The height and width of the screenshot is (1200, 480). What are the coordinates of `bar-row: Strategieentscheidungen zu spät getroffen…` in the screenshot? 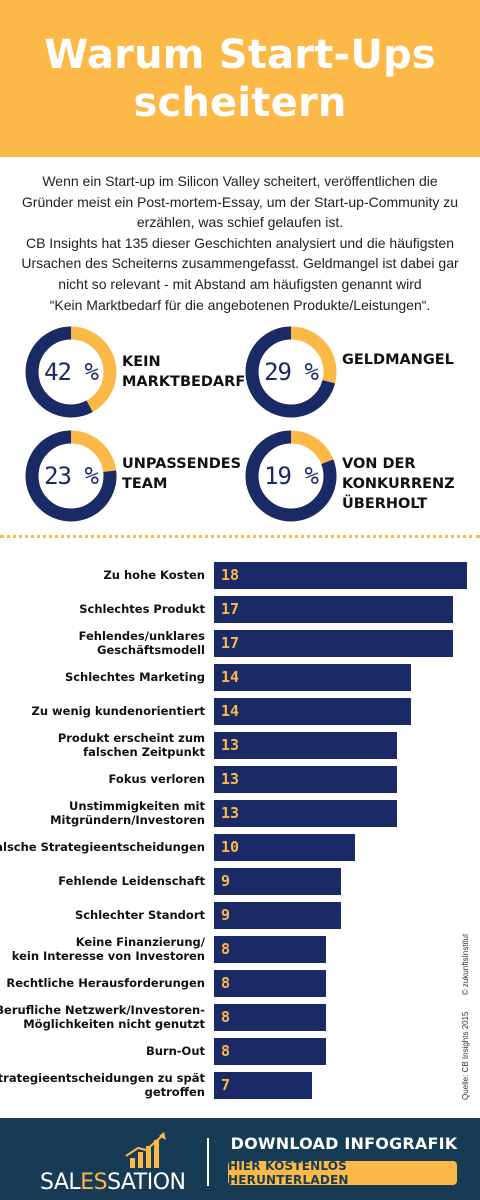 It's located at (240, 1085).